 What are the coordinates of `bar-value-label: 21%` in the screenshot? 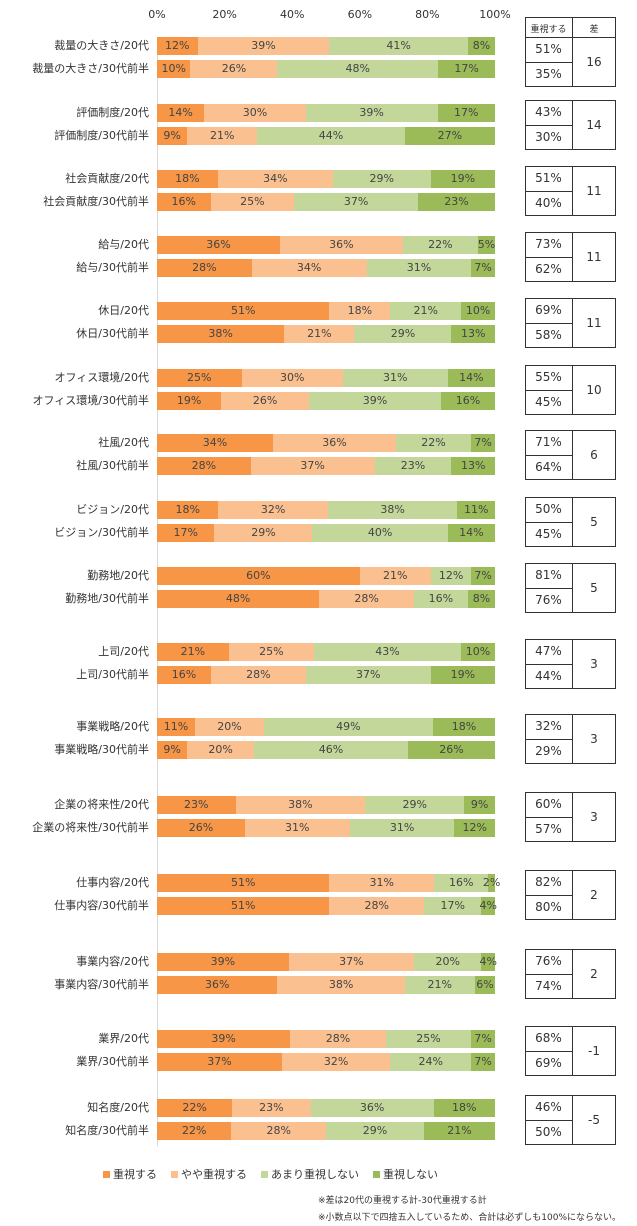 It's located at (319, 333).